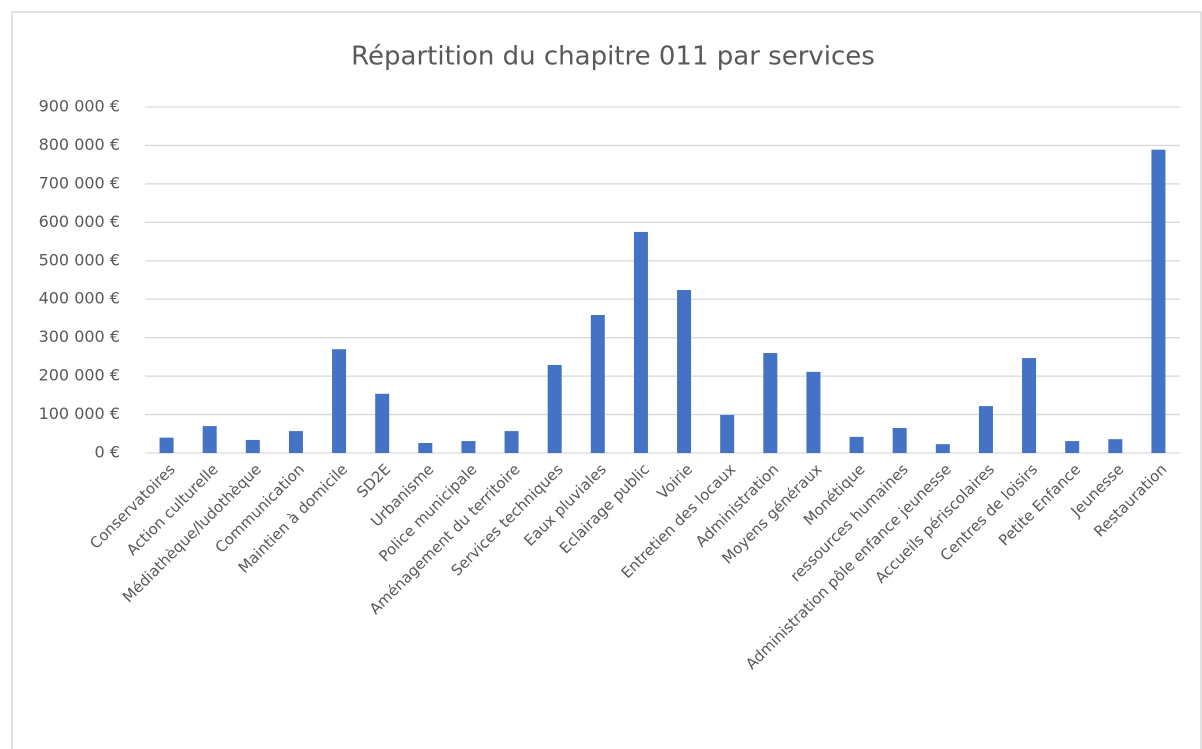  I want to click on y-tick-label: 200 000 €, so click(79, 375).